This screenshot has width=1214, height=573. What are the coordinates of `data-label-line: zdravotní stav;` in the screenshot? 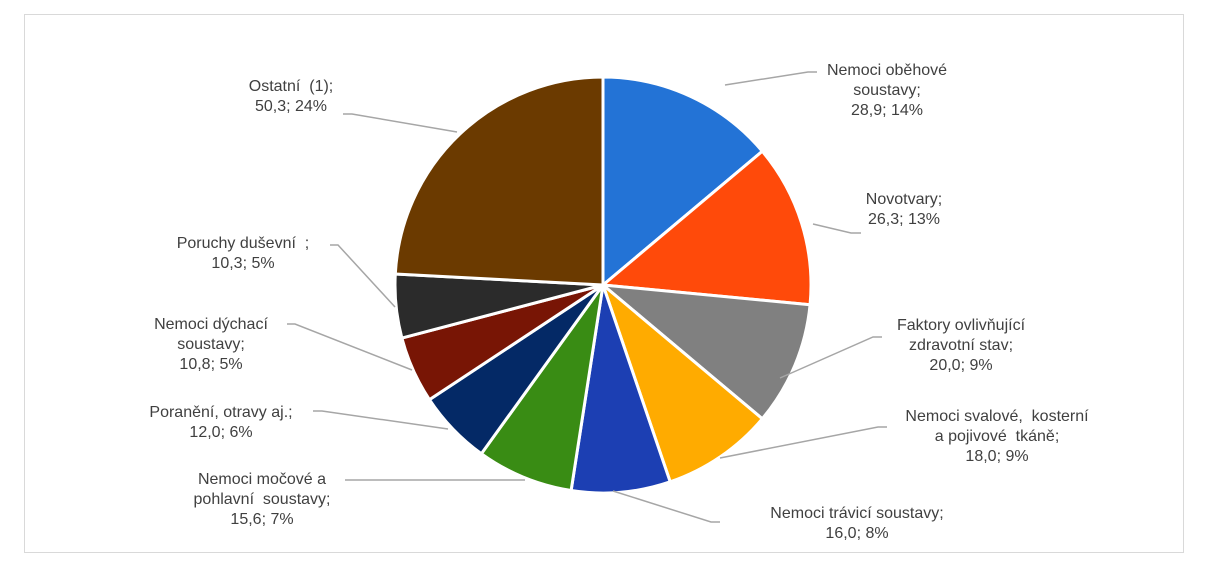 It's located at (961, 345).